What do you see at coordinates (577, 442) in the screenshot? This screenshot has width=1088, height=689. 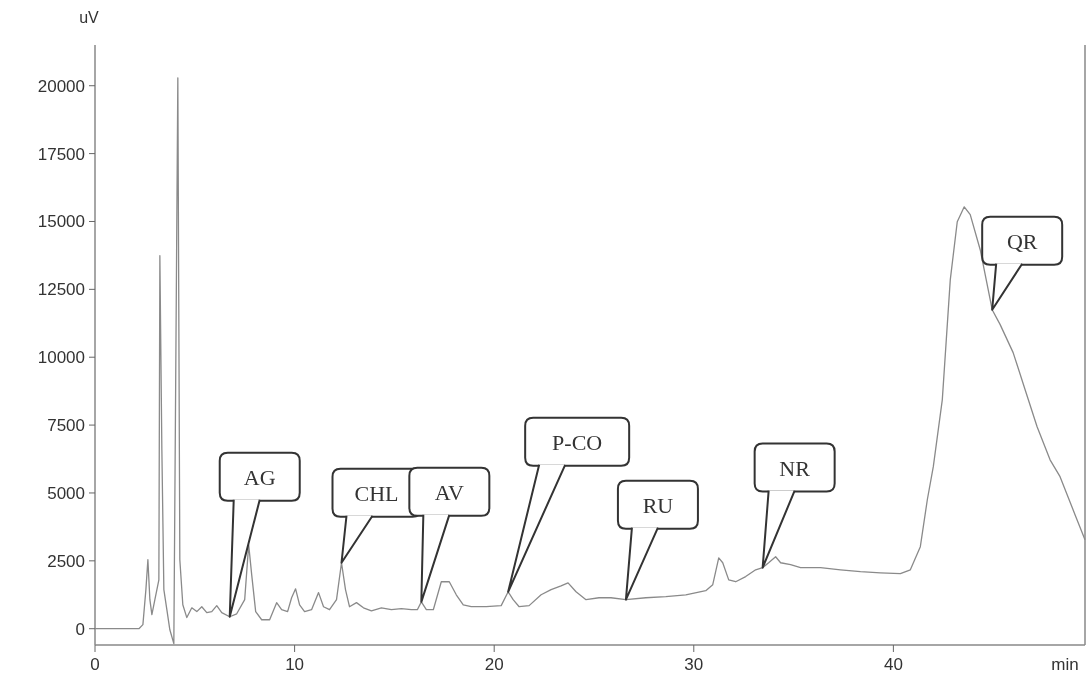 I see `annotation: P-CO` at bounding box center [577, 442].